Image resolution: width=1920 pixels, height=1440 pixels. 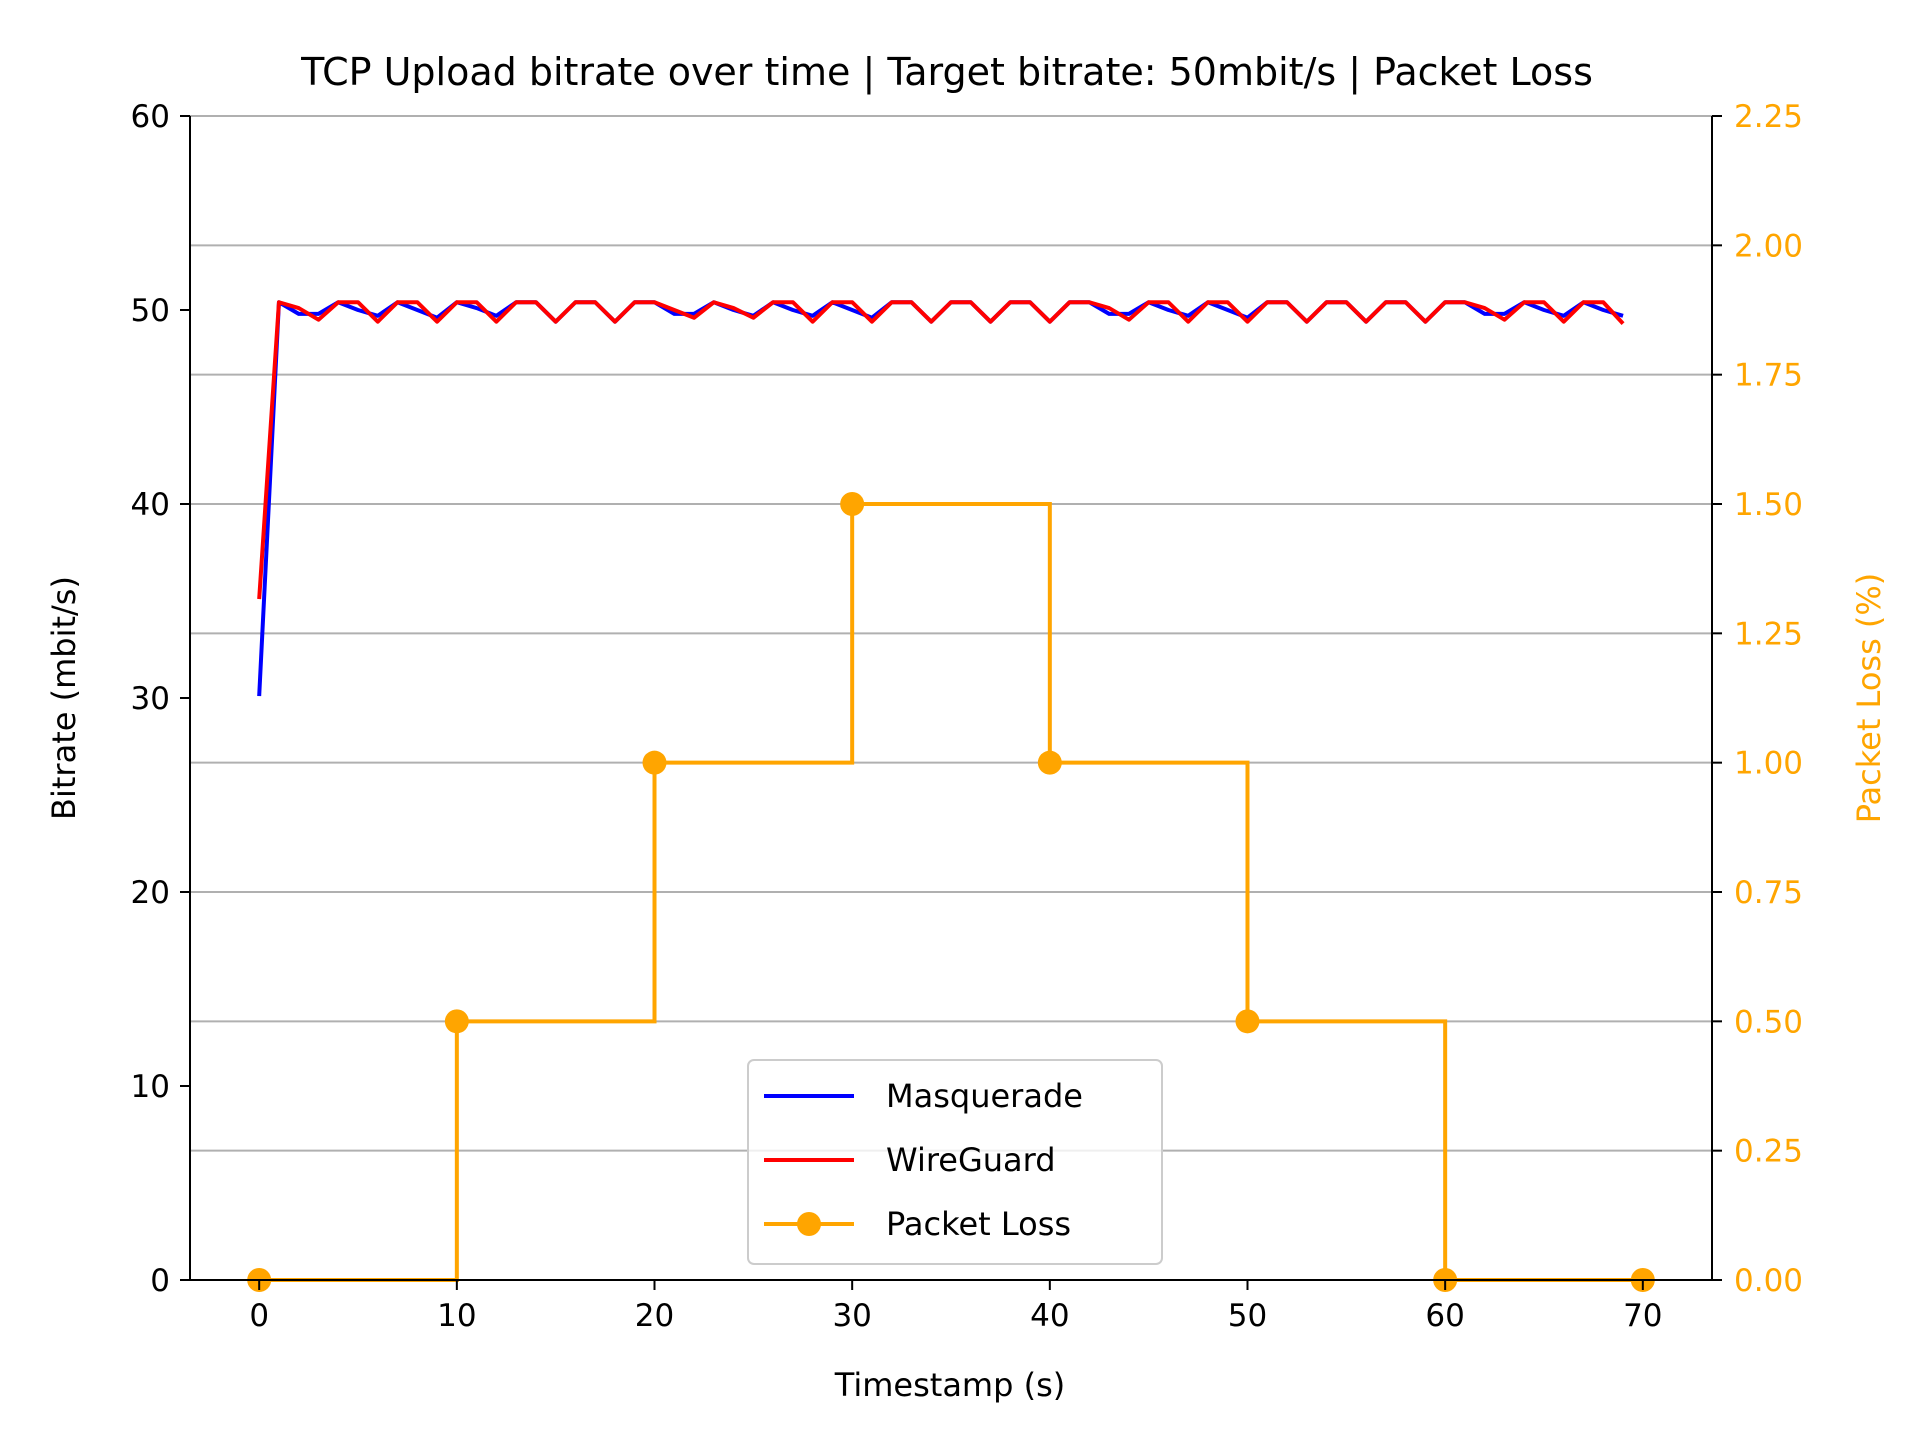 What do you see at coordinates (971, 1160) in the screenshot?
I see `legend-label-1: WireGuard` at bounding box center [971, 1160].